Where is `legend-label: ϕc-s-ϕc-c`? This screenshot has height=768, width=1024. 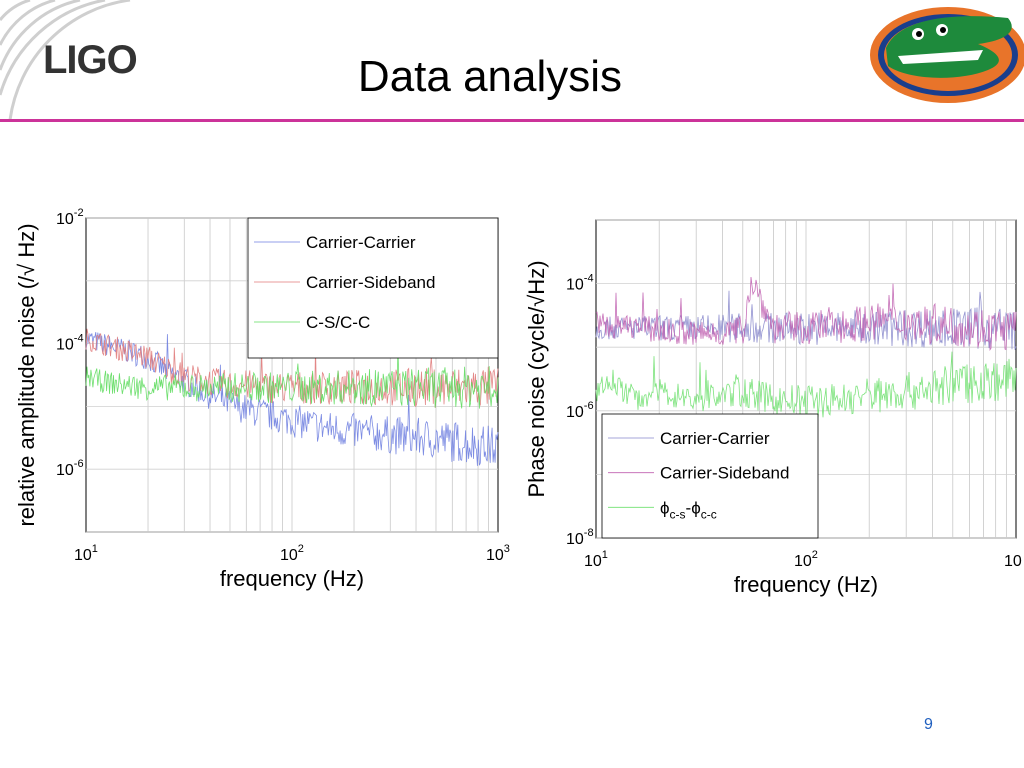
legend-label: ϕc-s-ϕc-c is located at coordinates (688, 509).